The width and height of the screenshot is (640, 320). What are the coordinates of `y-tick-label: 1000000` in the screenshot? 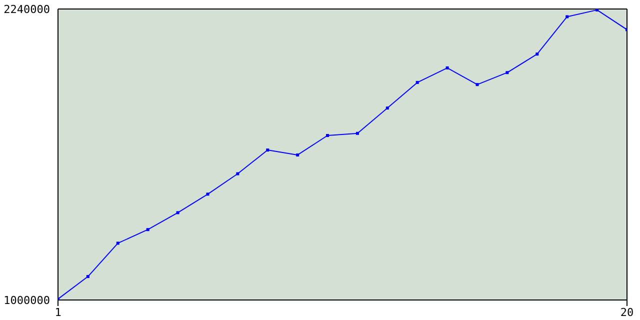 It's located at (27, 300).